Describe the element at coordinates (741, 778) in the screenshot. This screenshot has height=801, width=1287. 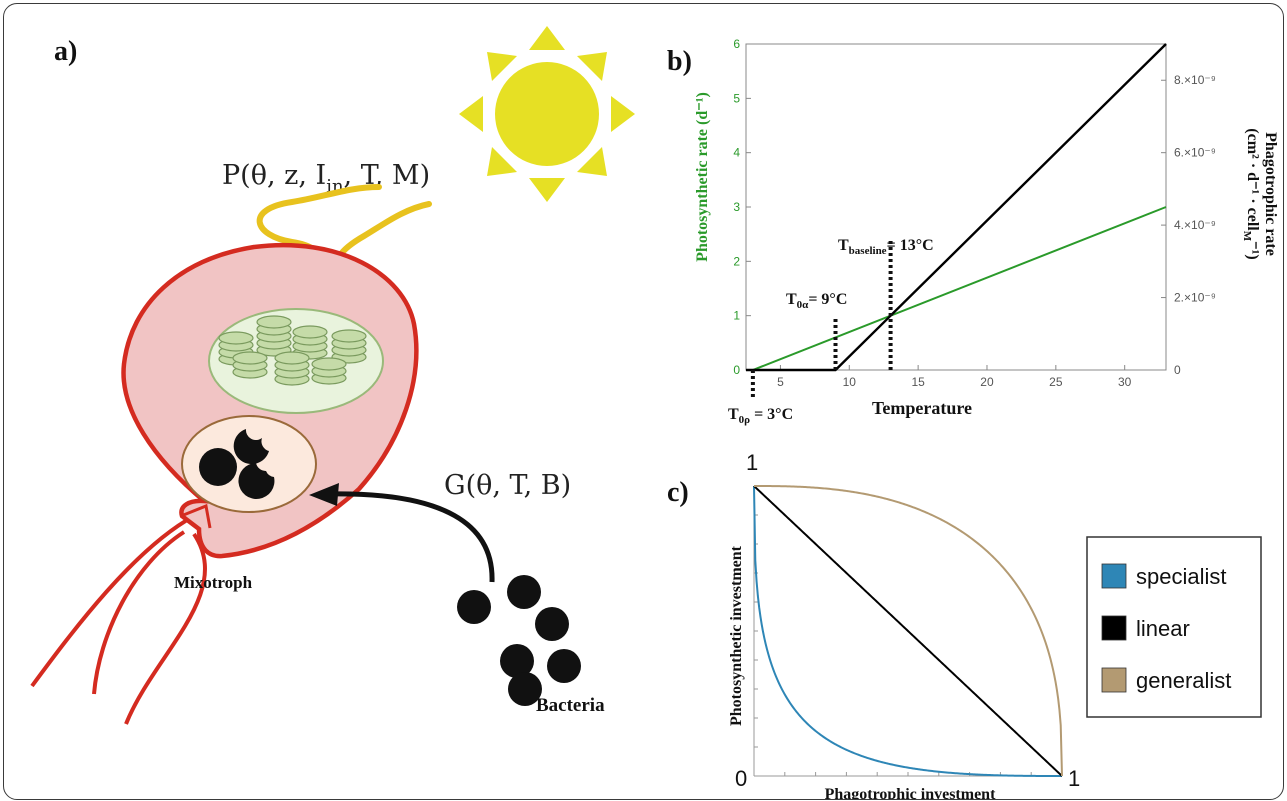
I see `panel-c-bottom-left-tick: 0` at that location.